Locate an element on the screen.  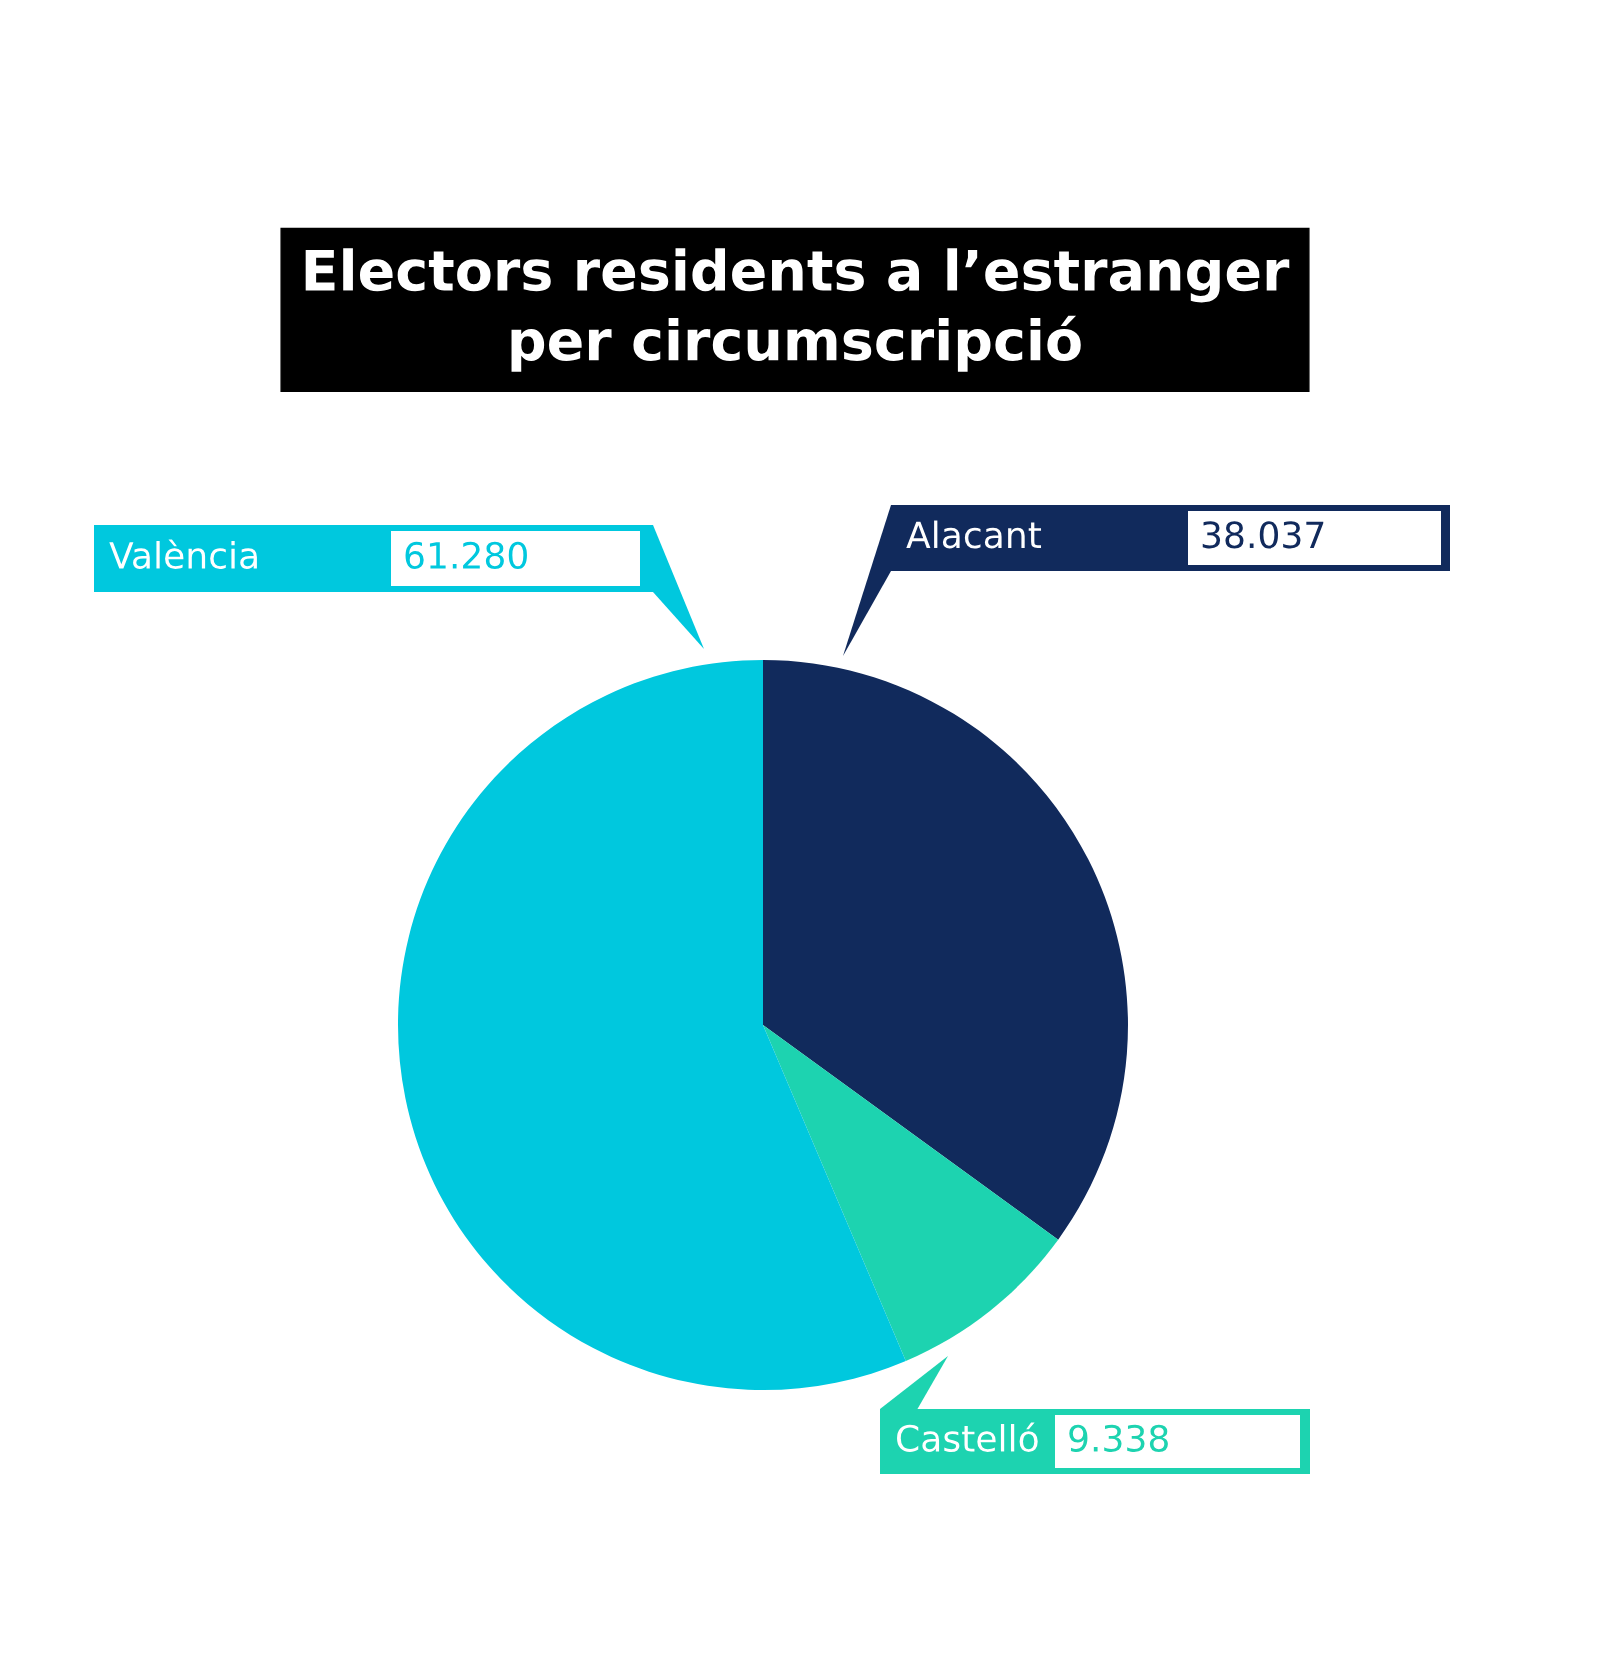
data-label: 61.280 is located at coordinates (466, 555).